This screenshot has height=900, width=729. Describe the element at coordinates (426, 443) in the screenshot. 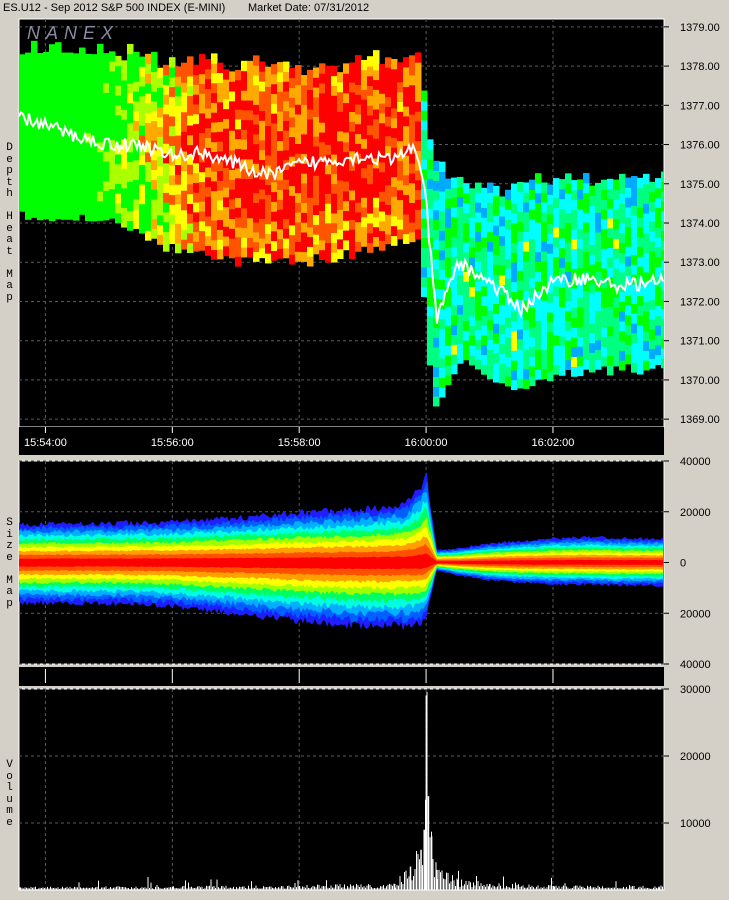

I see `time-axis-label: 16:00:00` at that location.